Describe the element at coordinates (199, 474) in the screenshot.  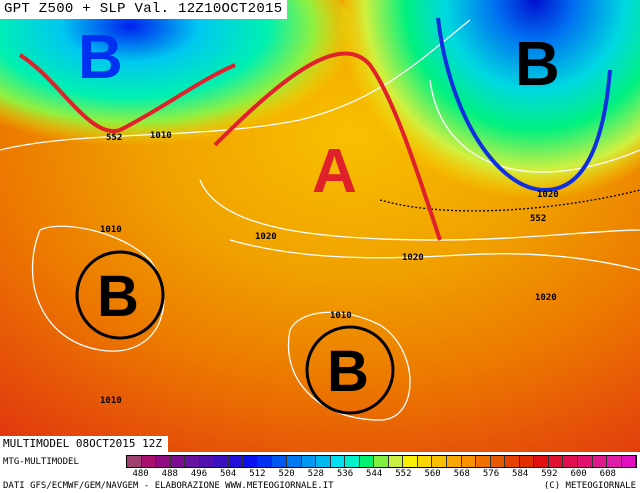
I see `color-scale-tick: 496` at that location.